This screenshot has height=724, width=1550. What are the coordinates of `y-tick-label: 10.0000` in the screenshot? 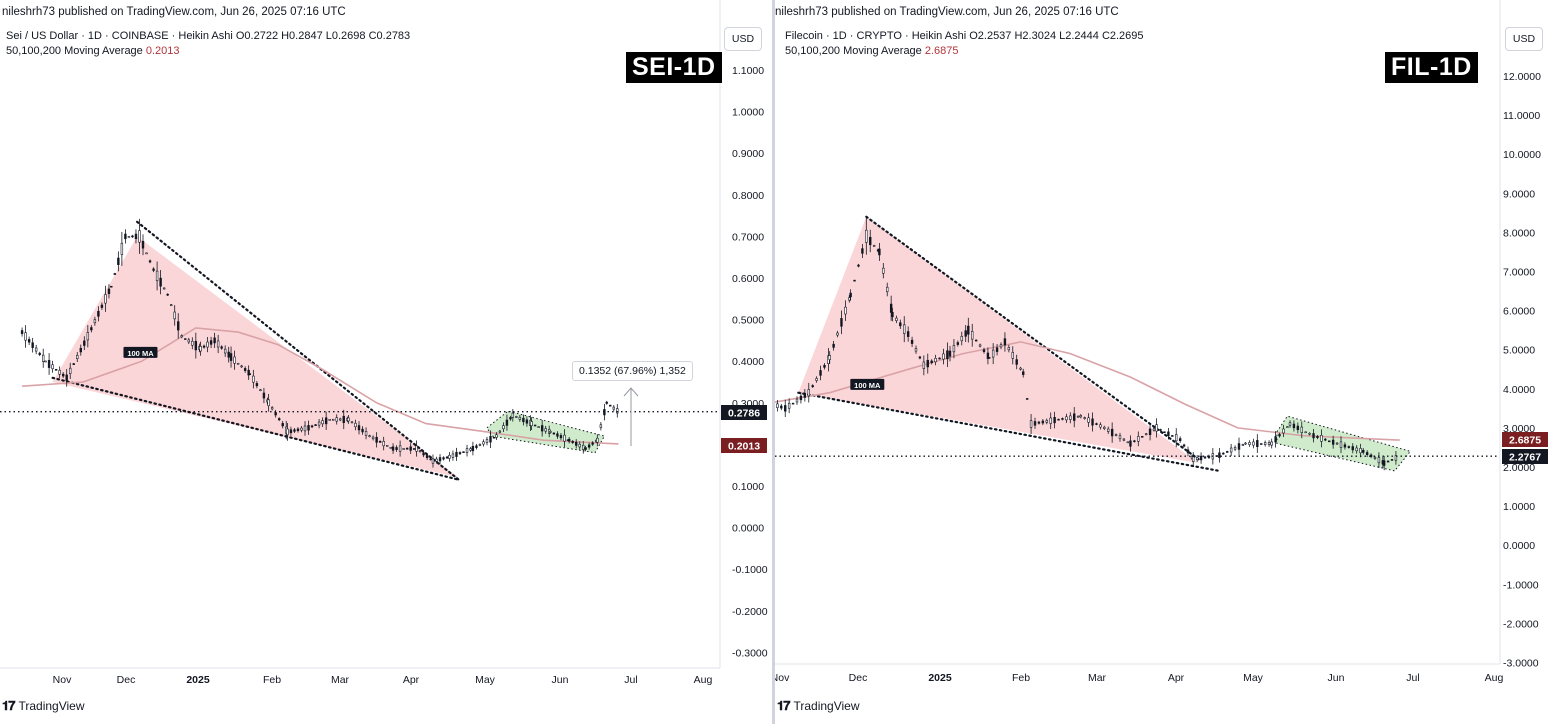 It's located at (1522, 155).